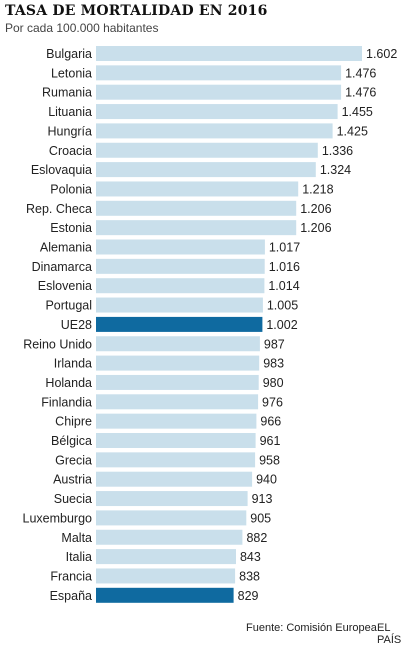 The width and height of the screenshot is (414, 646). Describe the element at coordinates (58, 518) in the screenshot. I see `category-label-luxemburgo: Luxemburgo` at that location.